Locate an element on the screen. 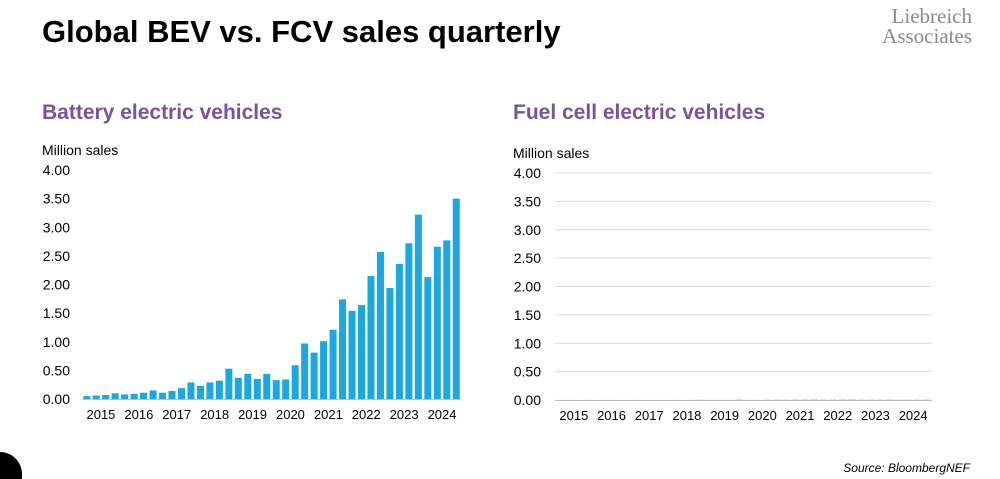 Image resolution: width=1000 pixels, height=479 pixels. chart-0-bar-2017-q4 is located at coordinates (191, 390).